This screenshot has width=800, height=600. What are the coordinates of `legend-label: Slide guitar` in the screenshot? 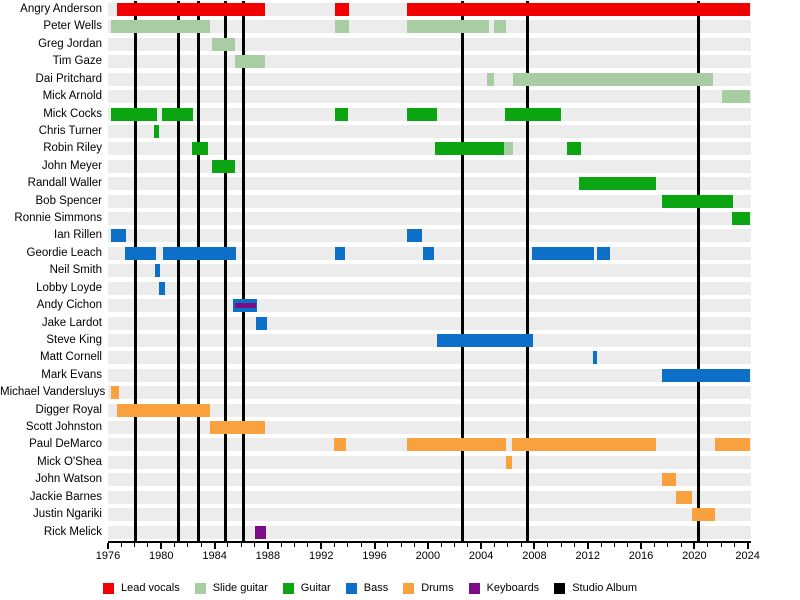 It's located at (240, 588).